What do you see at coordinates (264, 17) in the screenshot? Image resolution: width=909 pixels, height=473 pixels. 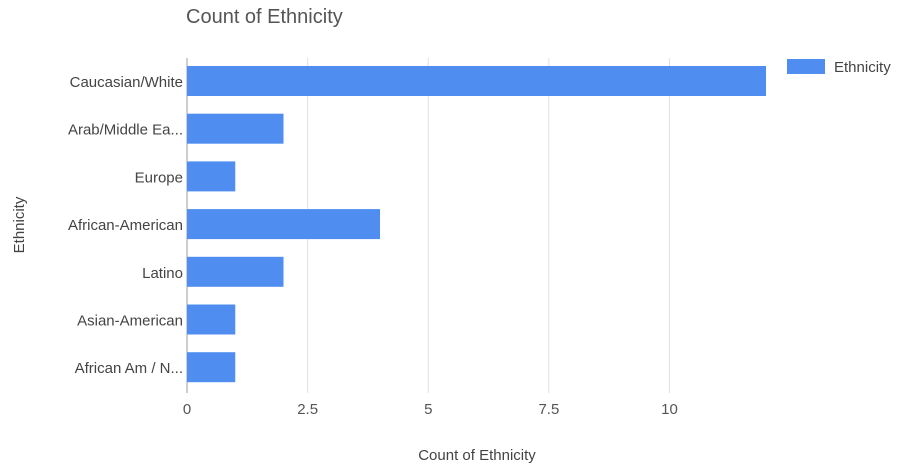 I see `chart-title: Count of Ethnicity` at bounding box center [264, 17].